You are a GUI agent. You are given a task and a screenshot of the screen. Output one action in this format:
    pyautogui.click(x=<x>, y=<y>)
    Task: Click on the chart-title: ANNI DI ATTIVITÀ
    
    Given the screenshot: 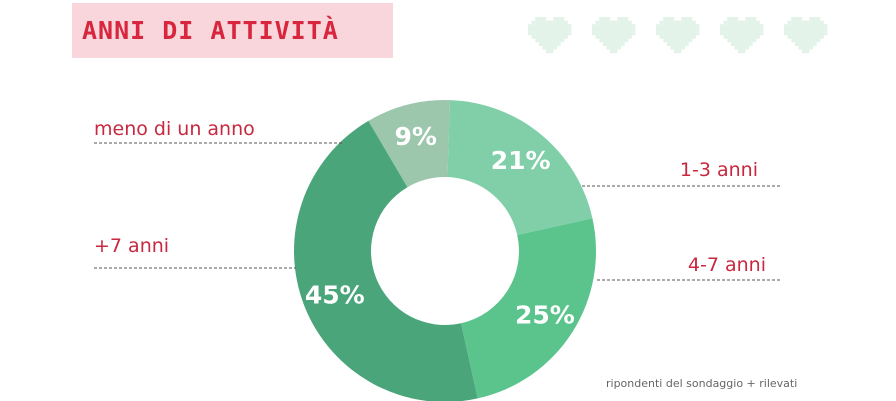 What is the action you would take?
    pyautogui.click(x=210, y=30)
    